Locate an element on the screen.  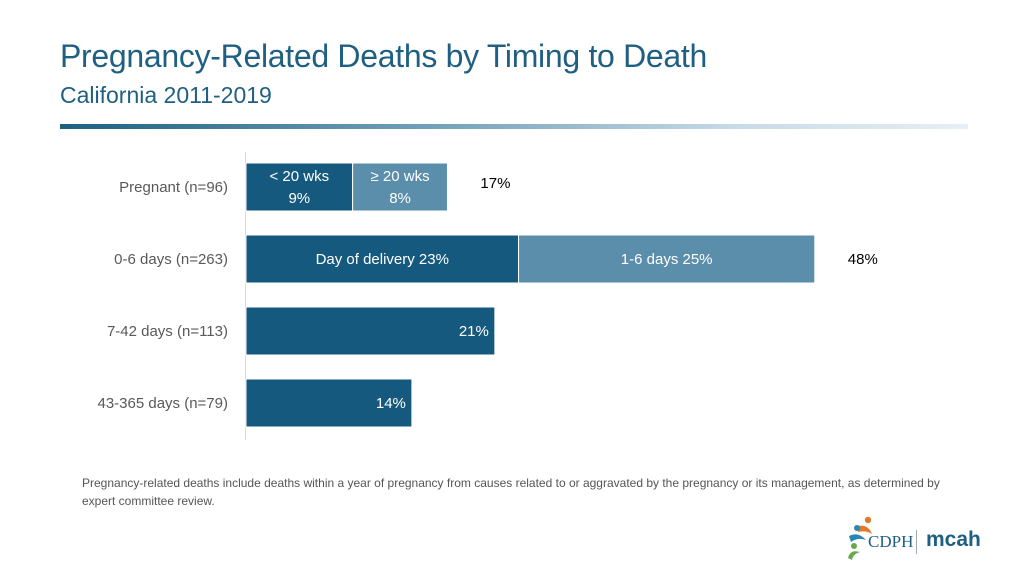
data-label: 1-6 days 25% is located at coordinates (667, 259).